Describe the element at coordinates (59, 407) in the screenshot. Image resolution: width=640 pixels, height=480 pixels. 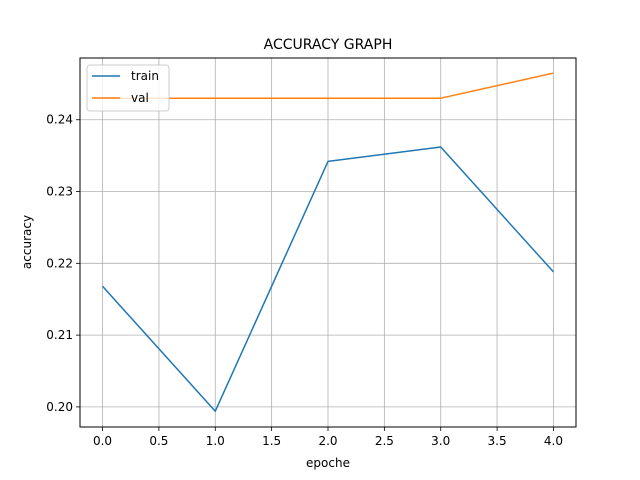
I see `y-tick-label: 0.20` at that location.